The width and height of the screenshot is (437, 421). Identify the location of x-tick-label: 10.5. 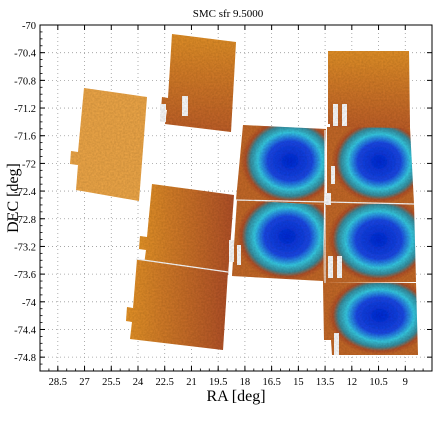
(378, 382).